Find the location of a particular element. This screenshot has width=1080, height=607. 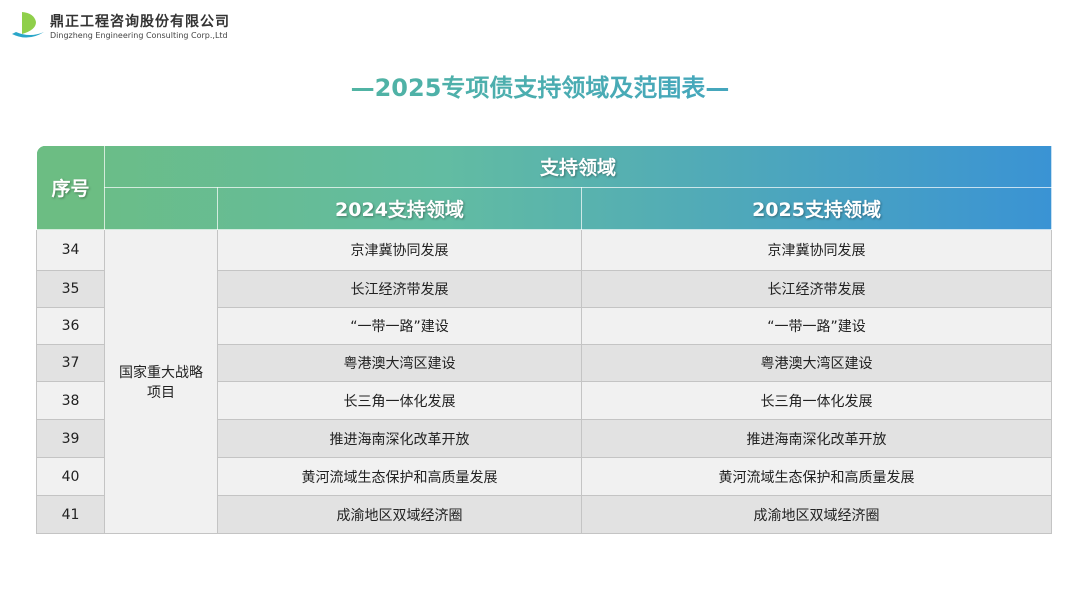

cell-2024: 京津冀协同发展 is located at coordinates (399, 250).